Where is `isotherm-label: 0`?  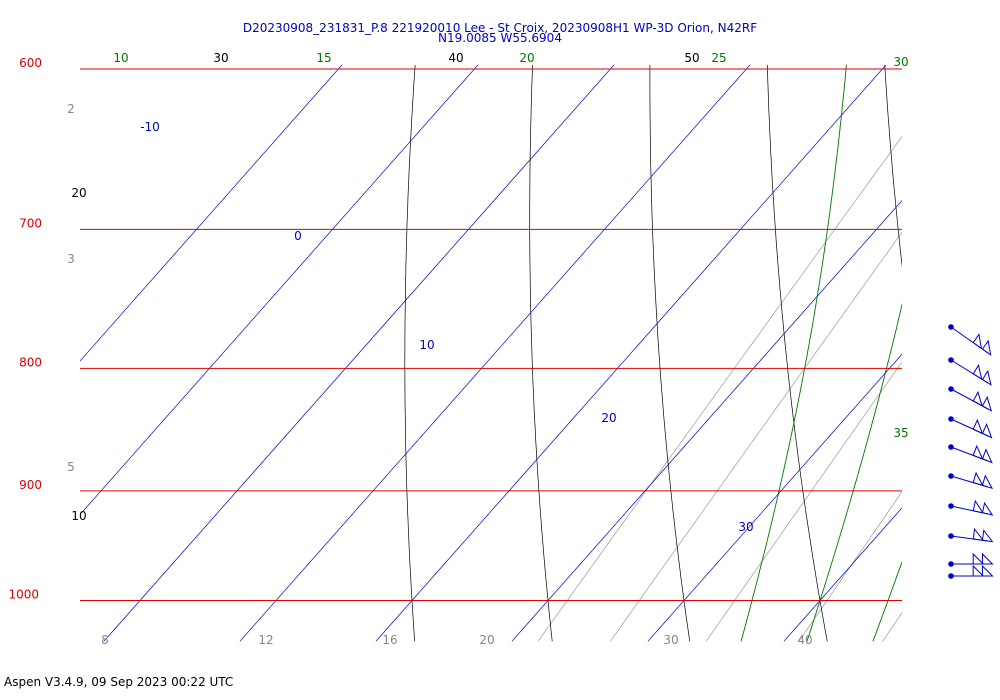 isotherm-label: 0 is located at coordinates (298, 236).